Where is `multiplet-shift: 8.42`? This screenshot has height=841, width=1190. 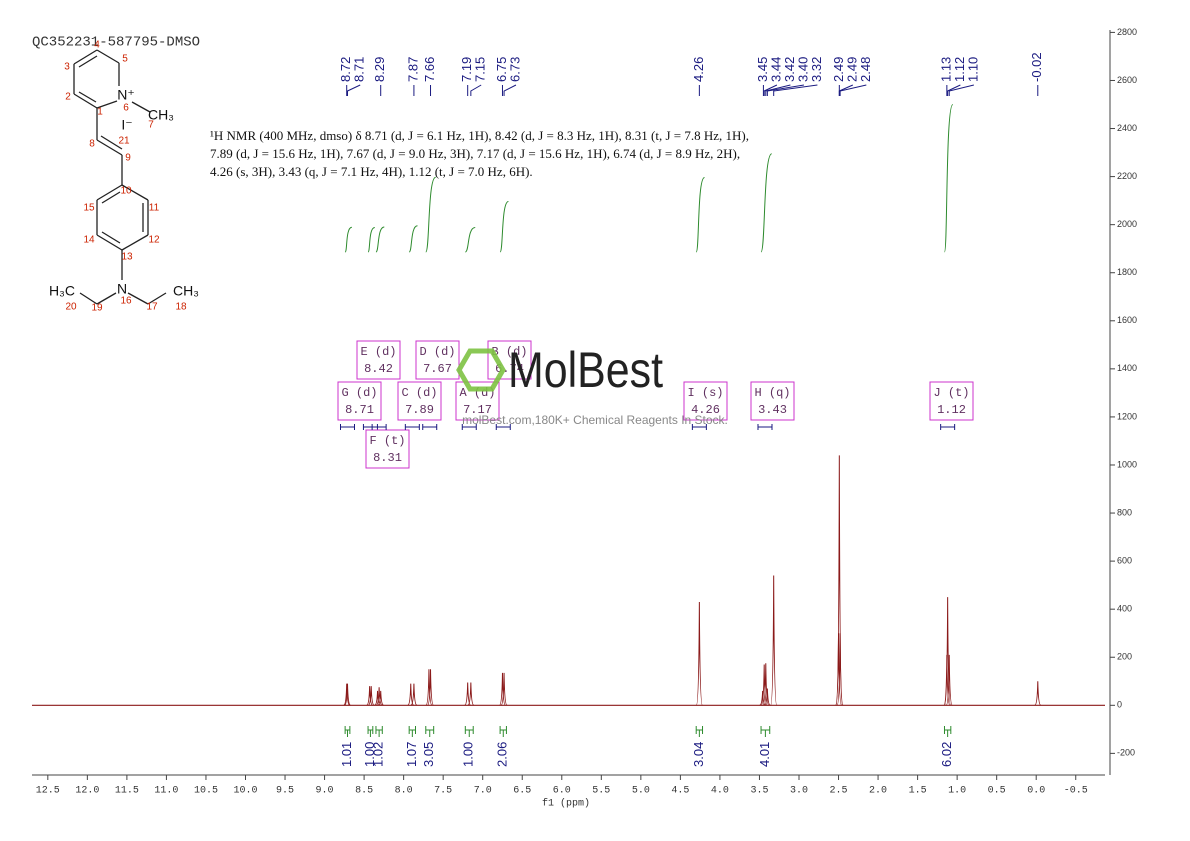 multiplet-shift: 8.42 is located at coordinates (378, 369).